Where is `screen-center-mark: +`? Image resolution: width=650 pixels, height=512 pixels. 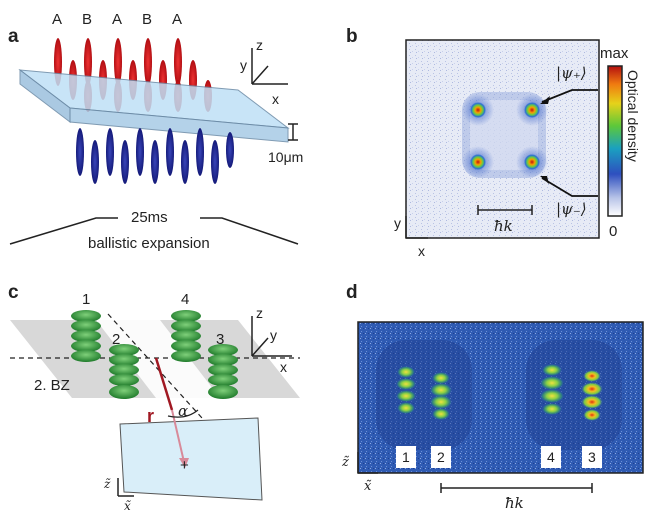
screen-center-mark: + is located at coordinates (184, 465).